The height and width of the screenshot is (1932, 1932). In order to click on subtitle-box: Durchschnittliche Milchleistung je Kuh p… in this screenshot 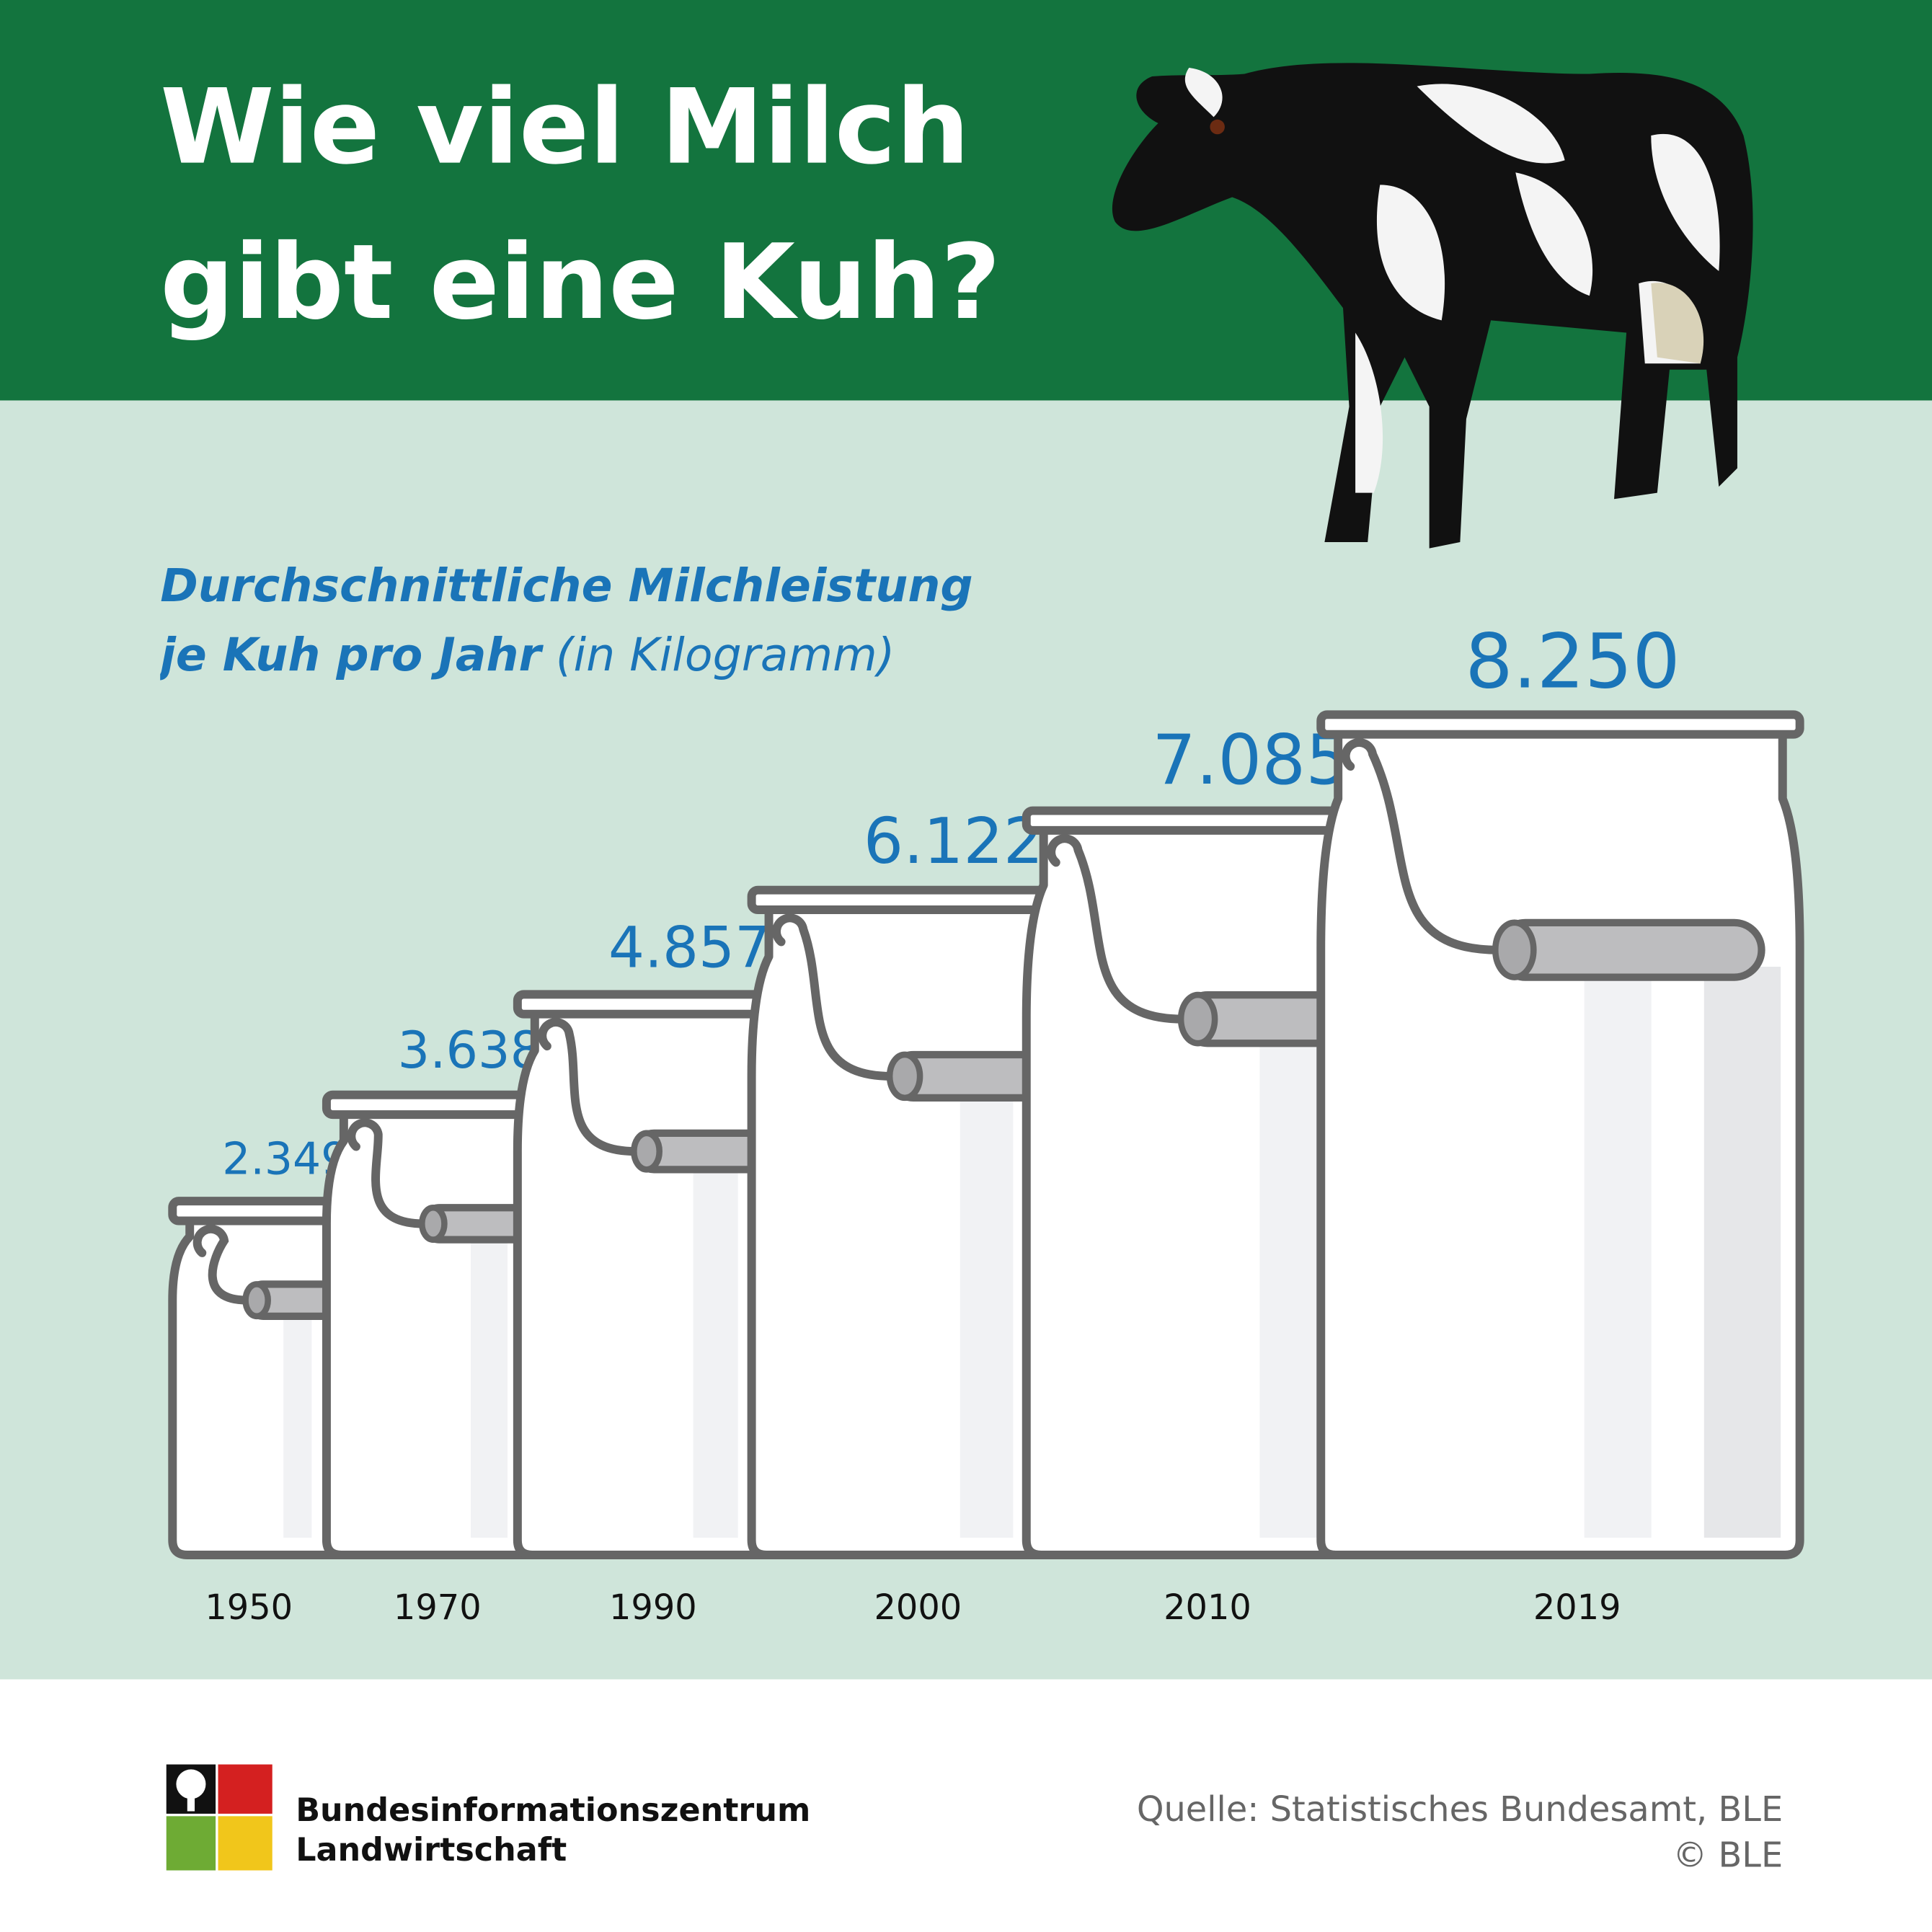, I will do `click(591, 621)`.